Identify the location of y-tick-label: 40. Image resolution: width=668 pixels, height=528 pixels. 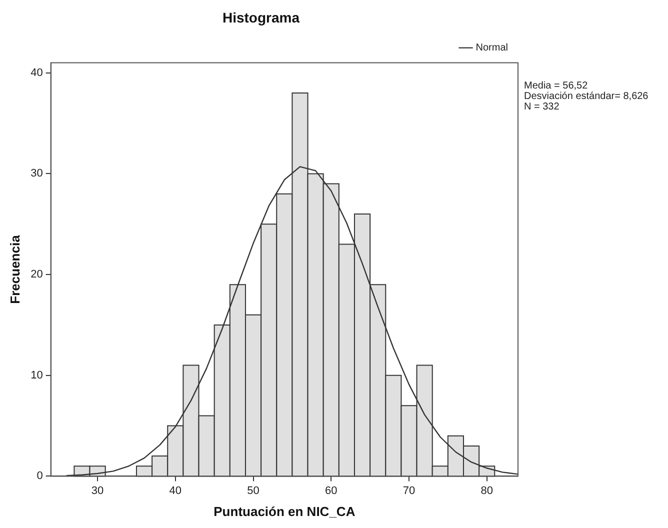
(36, 72).